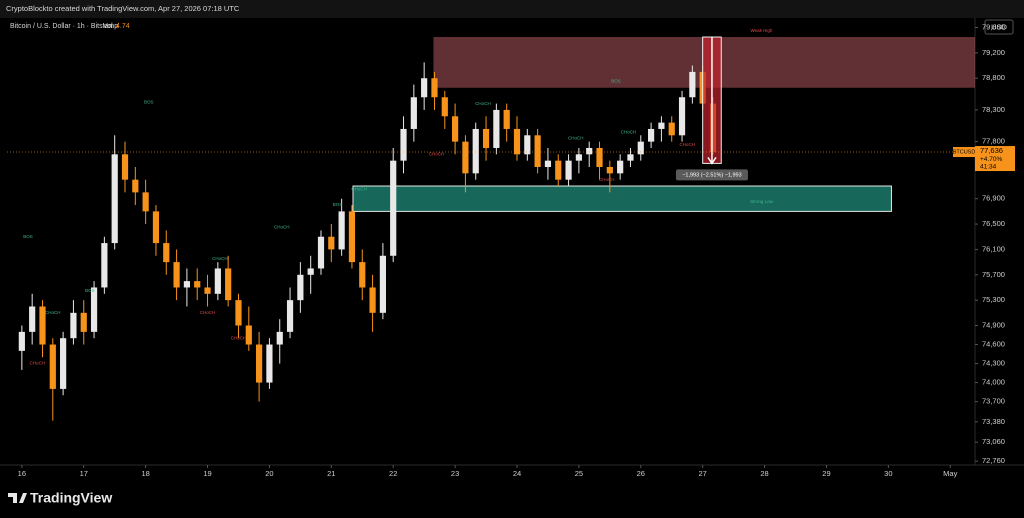 The image size is (1024, 518). Describe the element at coordinates (22, 473) in the screenshot. I see `x-tick-label: 16` at that location.